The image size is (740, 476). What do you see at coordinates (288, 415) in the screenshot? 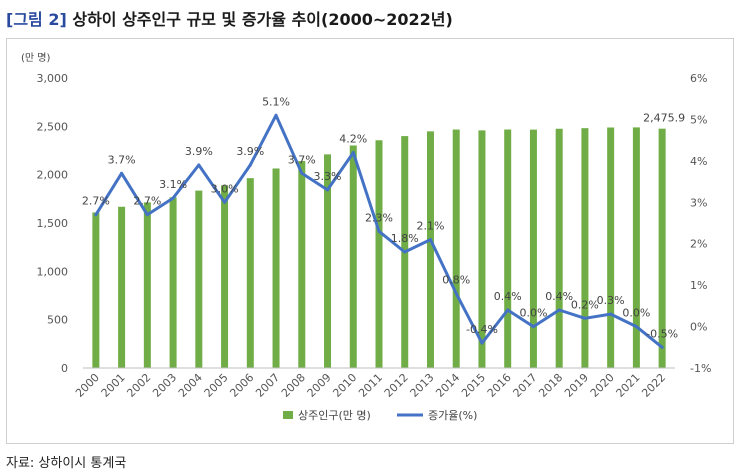
I see `legend-swatch-population` at bounding box center [288, 415].